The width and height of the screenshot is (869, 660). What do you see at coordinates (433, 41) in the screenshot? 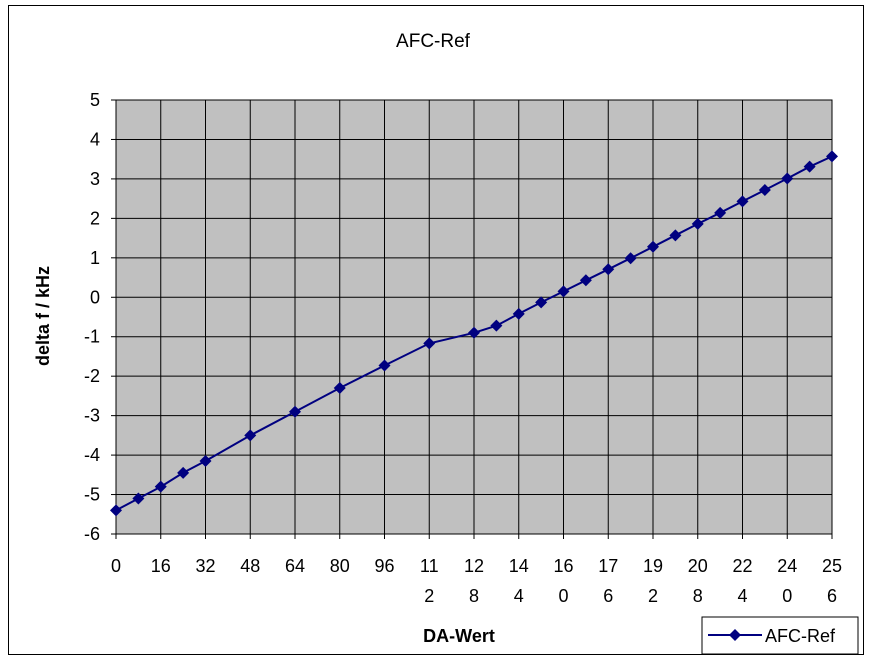
I see `chart-title: AFC-Ref` at bounding box center [433, 41].